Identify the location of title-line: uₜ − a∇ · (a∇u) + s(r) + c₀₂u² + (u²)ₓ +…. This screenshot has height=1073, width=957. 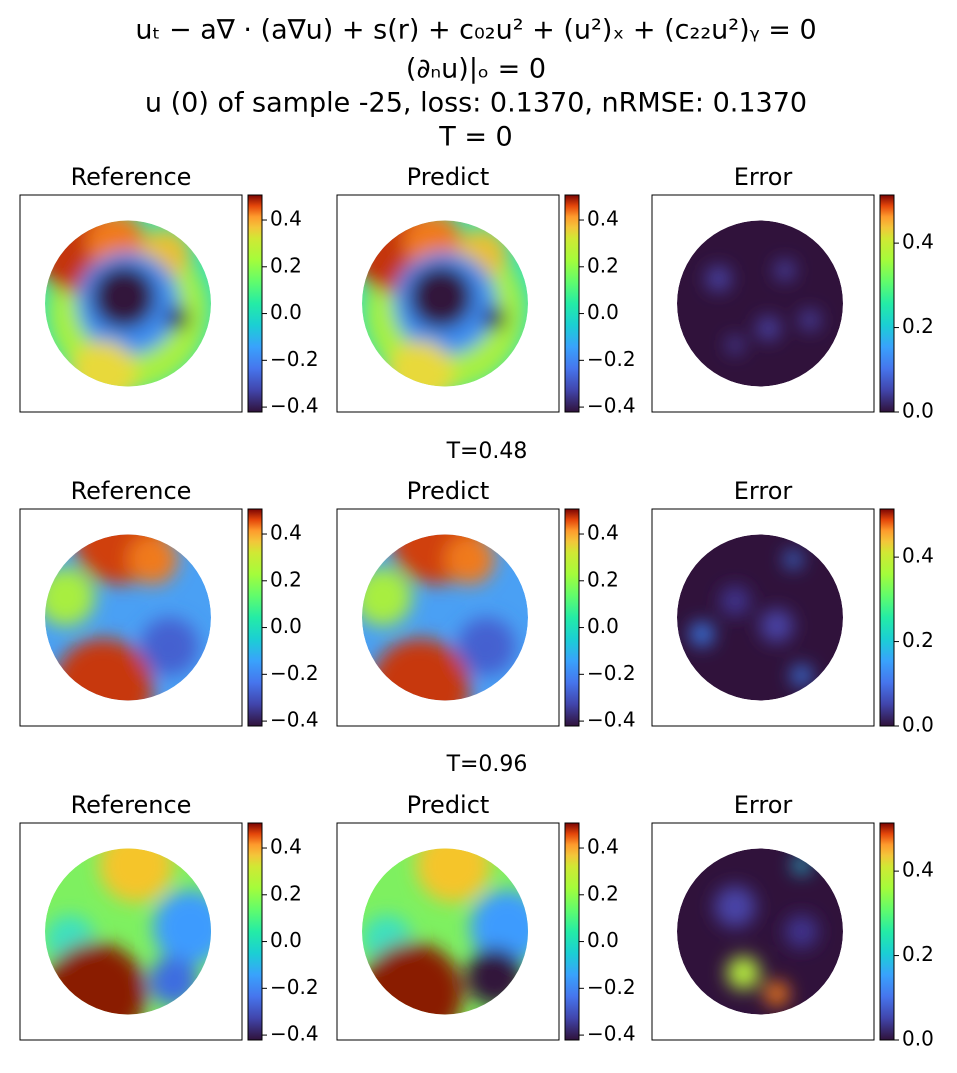
(475, 30).